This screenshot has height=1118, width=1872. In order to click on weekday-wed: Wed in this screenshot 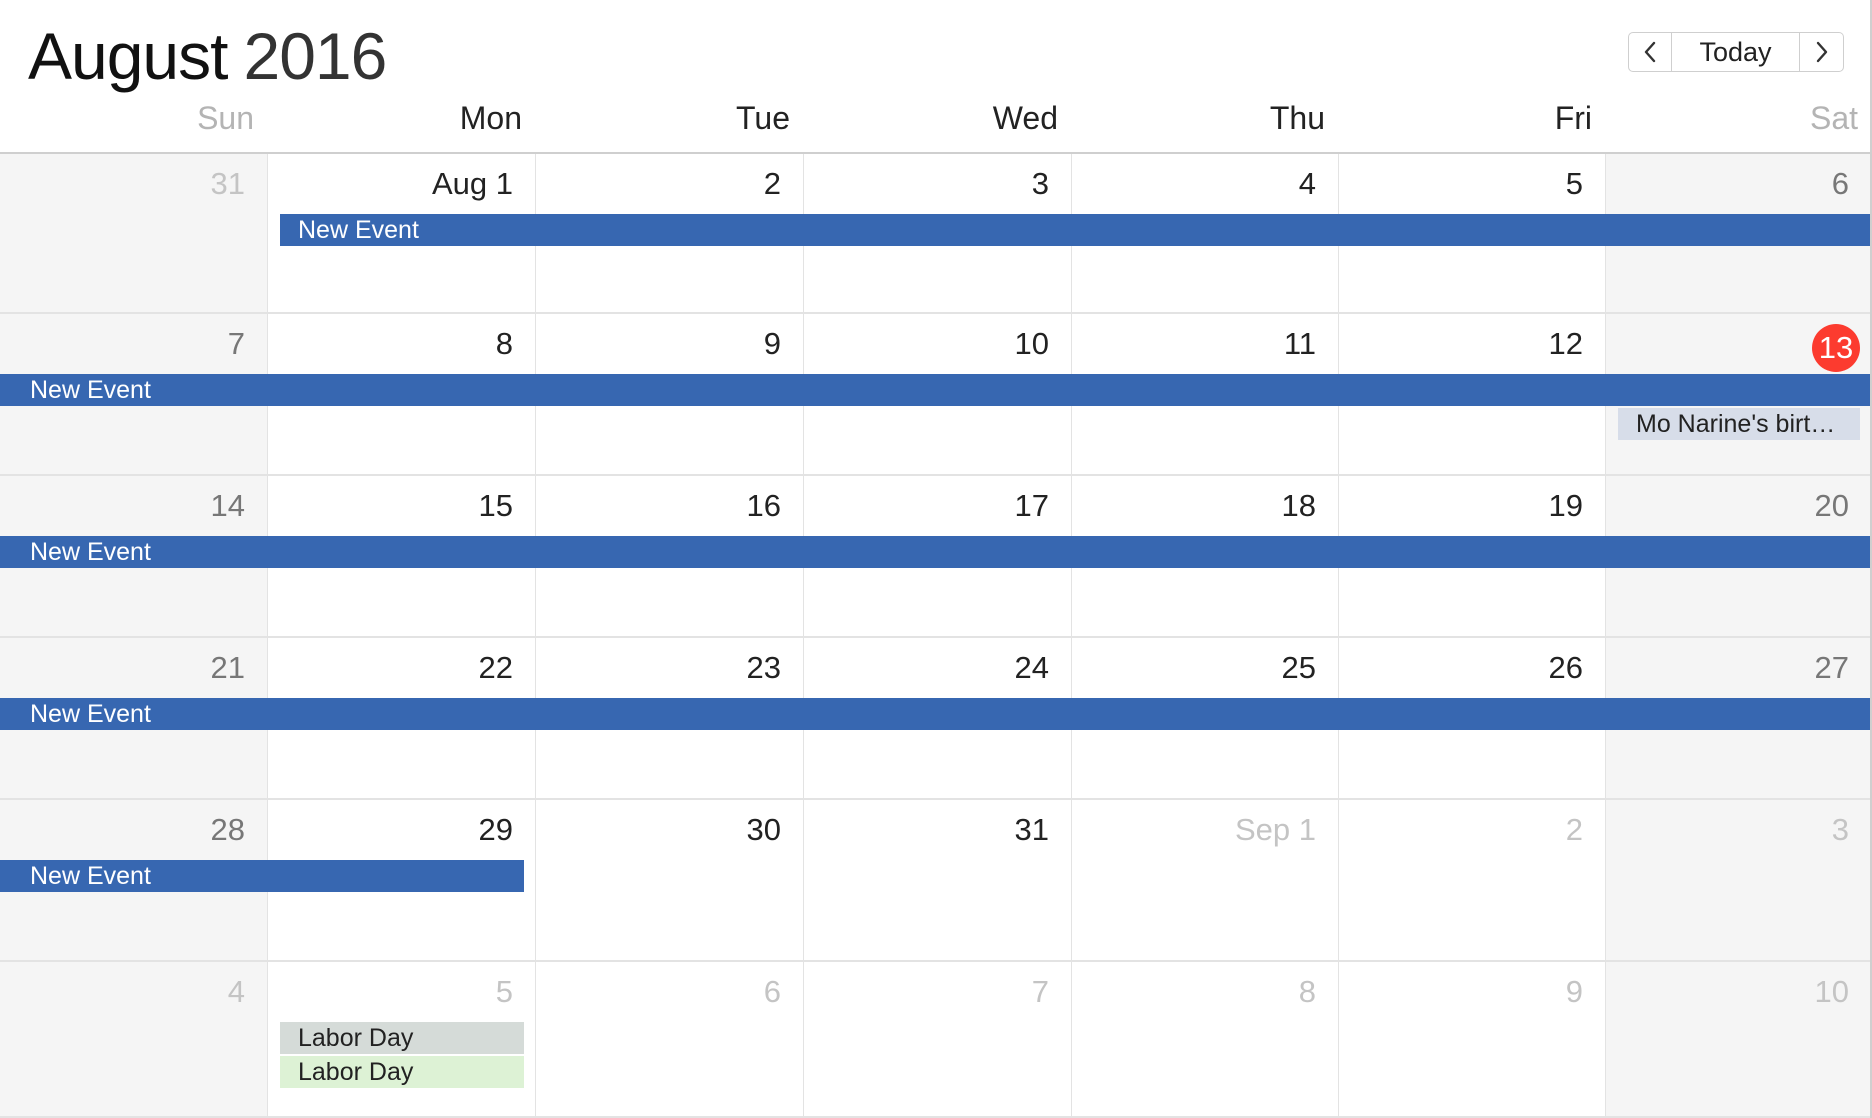, I will do `click(1025, 118)`.